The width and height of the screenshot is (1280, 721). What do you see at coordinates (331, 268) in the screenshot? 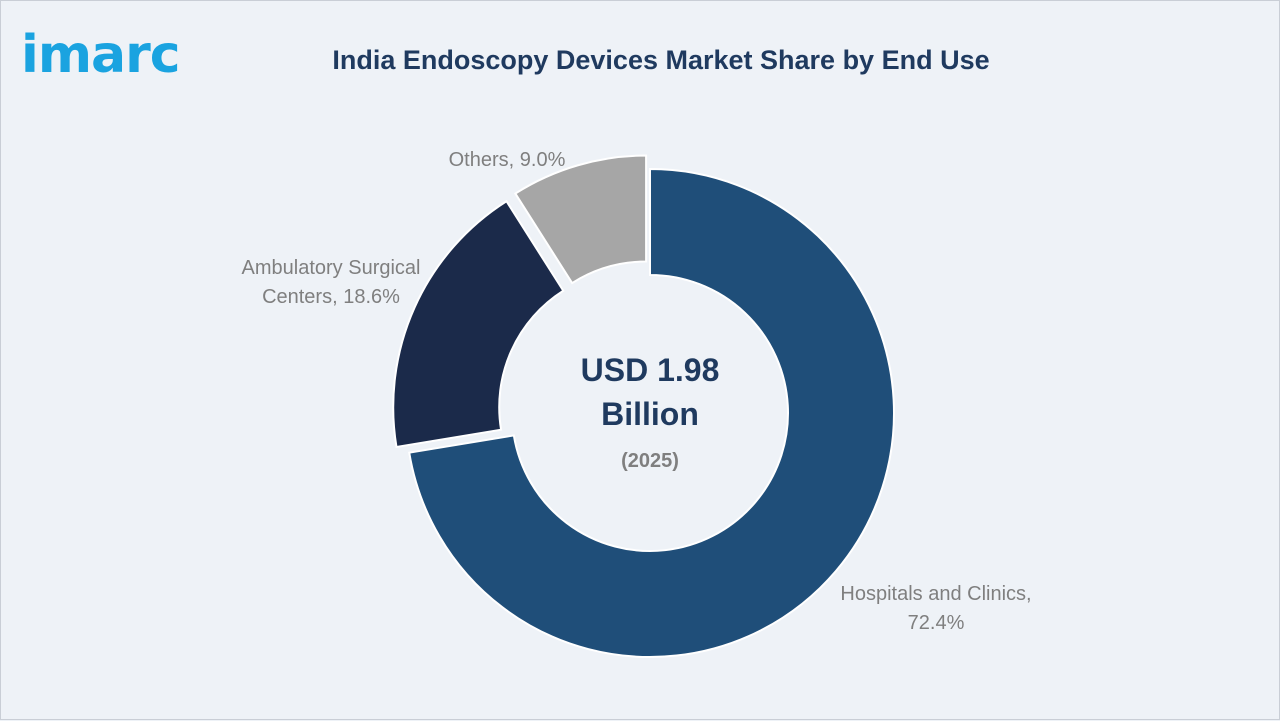
I see `label-ambulatory-line1: Ambulatory Surgical` at bounding box center [331, 268].